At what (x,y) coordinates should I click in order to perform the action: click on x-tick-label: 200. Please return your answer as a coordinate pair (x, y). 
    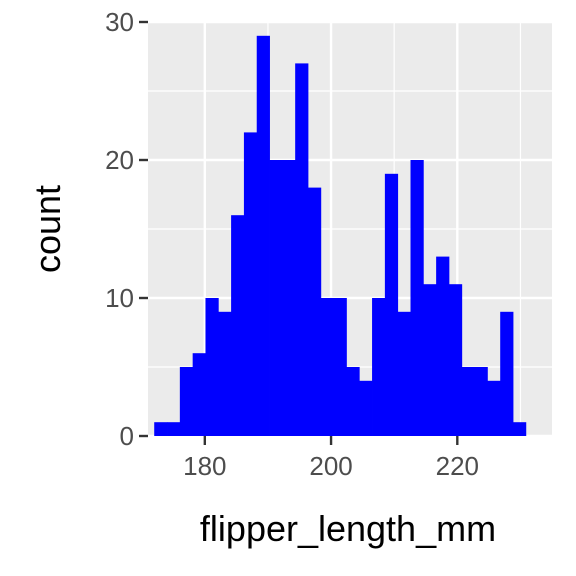
    Looking at the image, I should click on (330, 466).